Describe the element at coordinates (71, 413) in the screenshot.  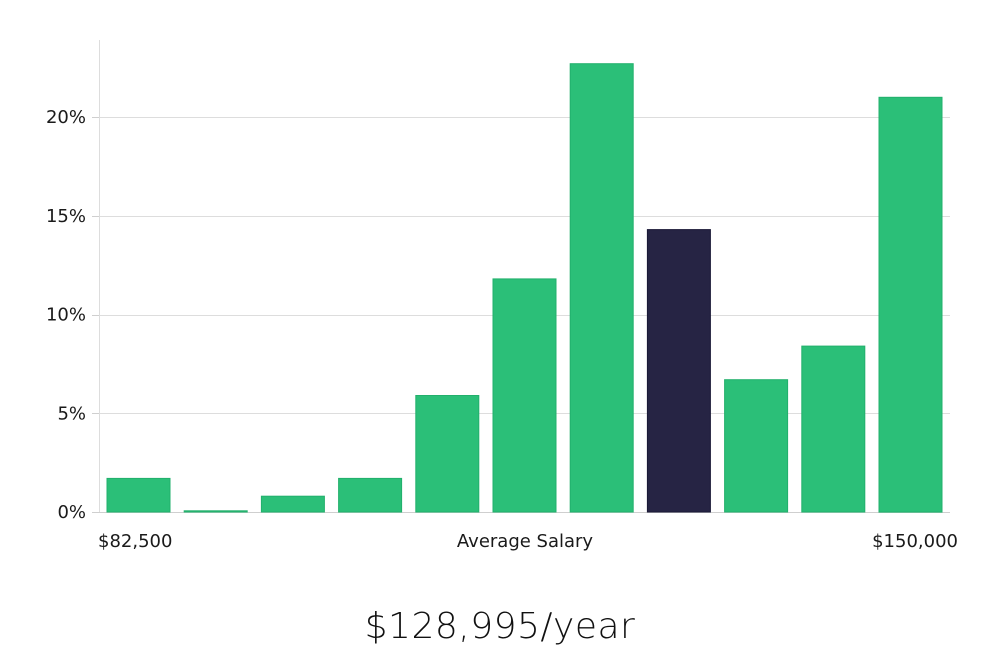
I see `y-tick-label: 5%` at that location.